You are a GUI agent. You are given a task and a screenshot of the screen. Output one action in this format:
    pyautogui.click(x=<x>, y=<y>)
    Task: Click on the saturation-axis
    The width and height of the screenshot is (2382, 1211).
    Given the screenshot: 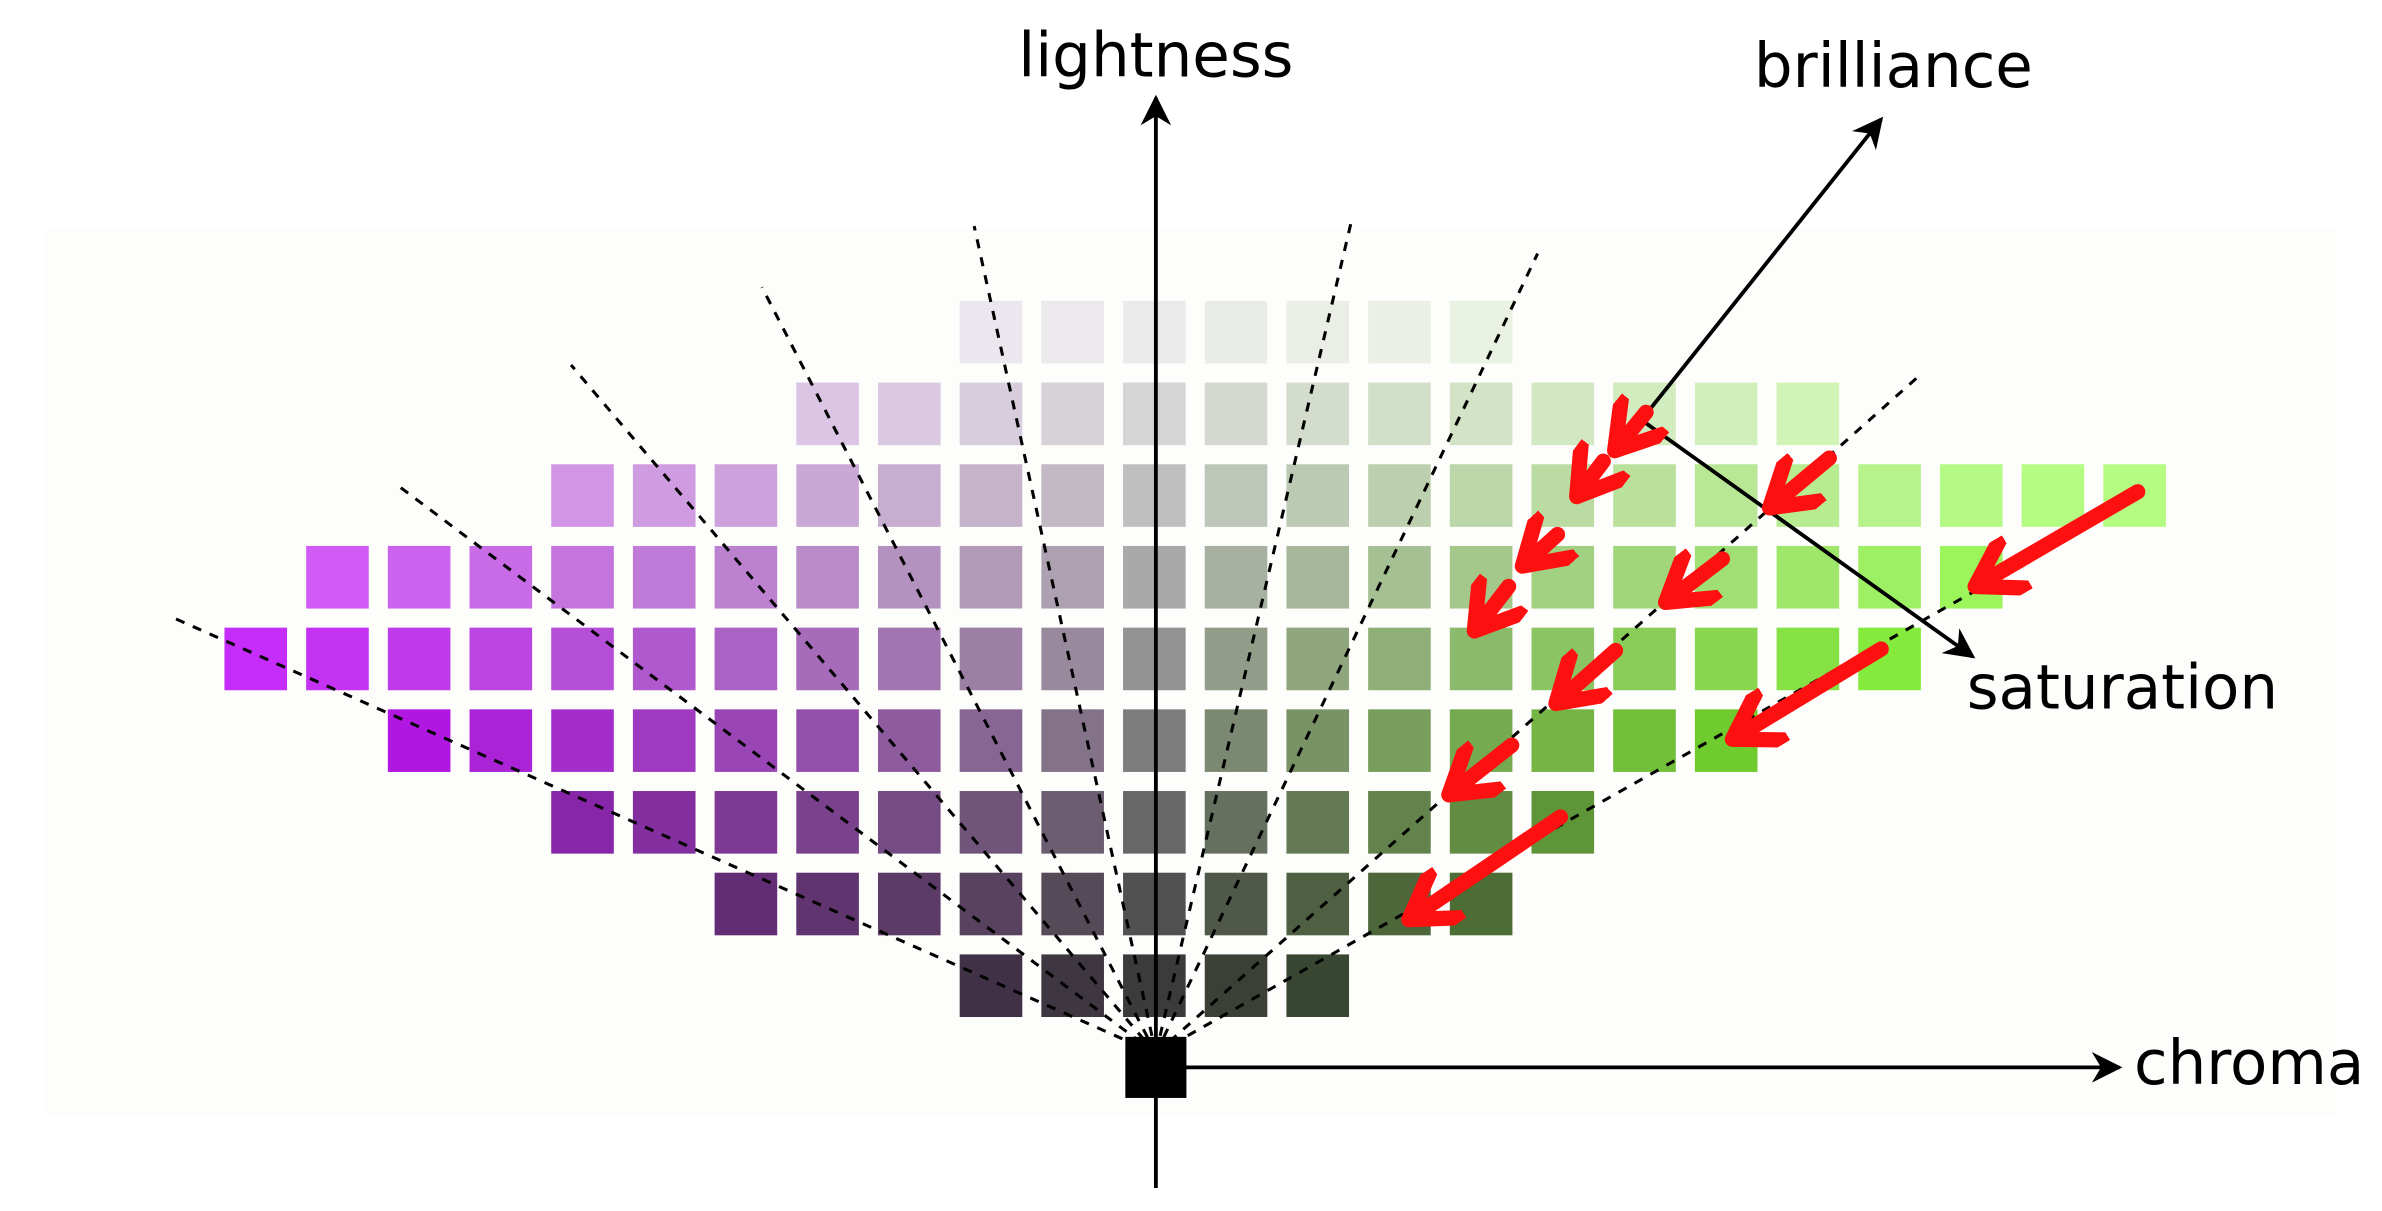 What is the action you would take?
    pyautogui.click(x=1808, y=538)
    